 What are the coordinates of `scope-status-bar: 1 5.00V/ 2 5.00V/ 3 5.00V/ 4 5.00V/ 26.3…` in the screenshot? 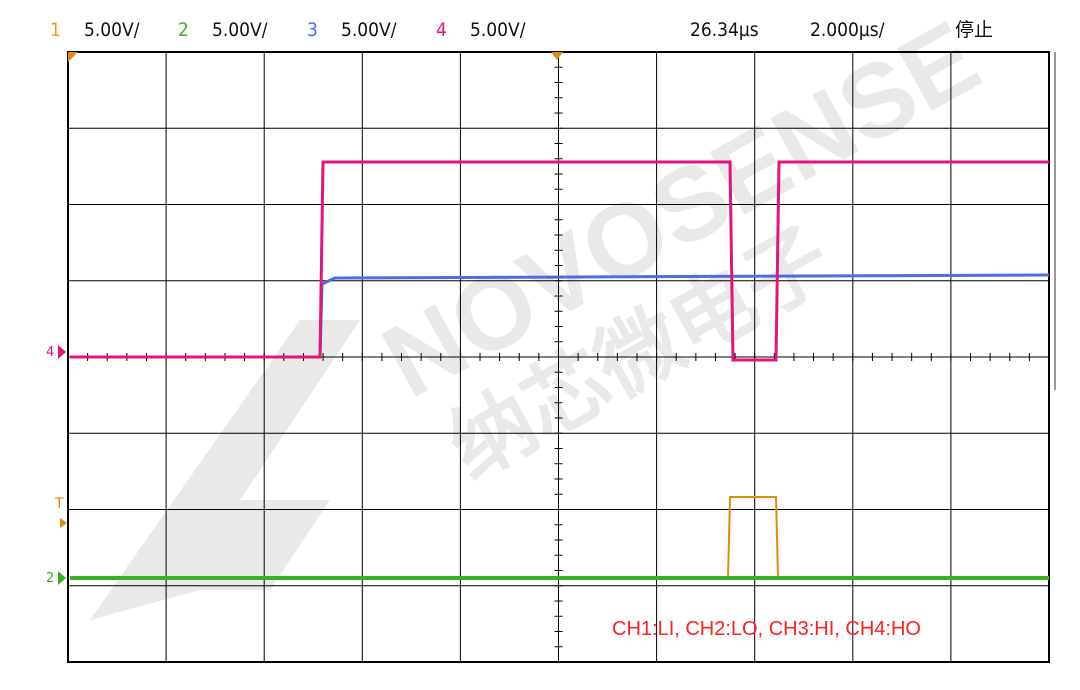 It's located at (540, 26).